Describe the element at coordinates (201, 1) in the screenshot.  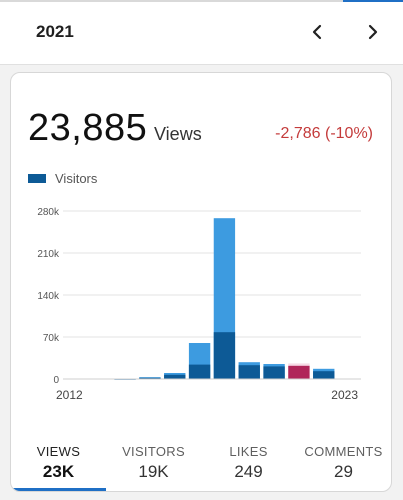
I see `top-divider` at that location.